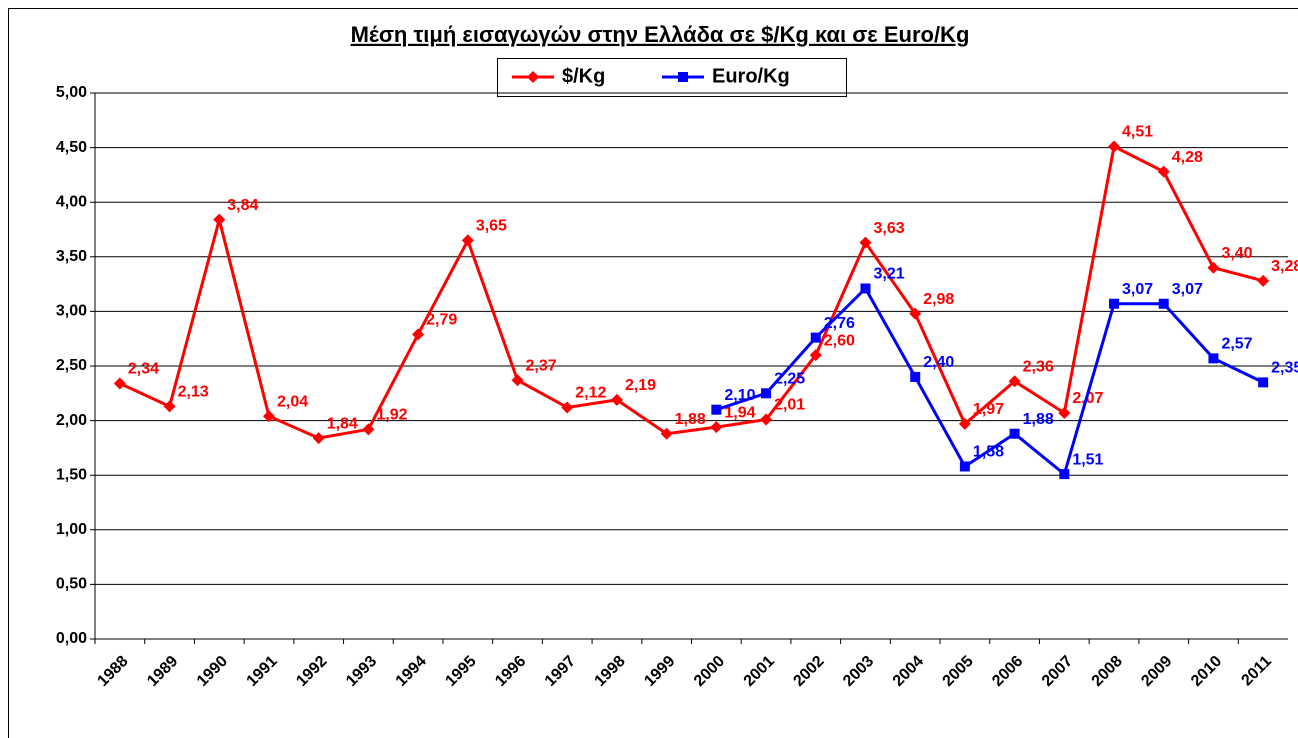  I want to click on y-tick-label: 0,00, so click(71, 638).